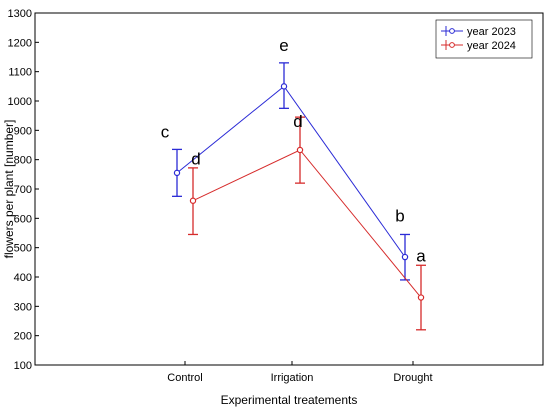  I want to click on x-axis-ticks: Control Irrigation Drought, so click(300, 372).